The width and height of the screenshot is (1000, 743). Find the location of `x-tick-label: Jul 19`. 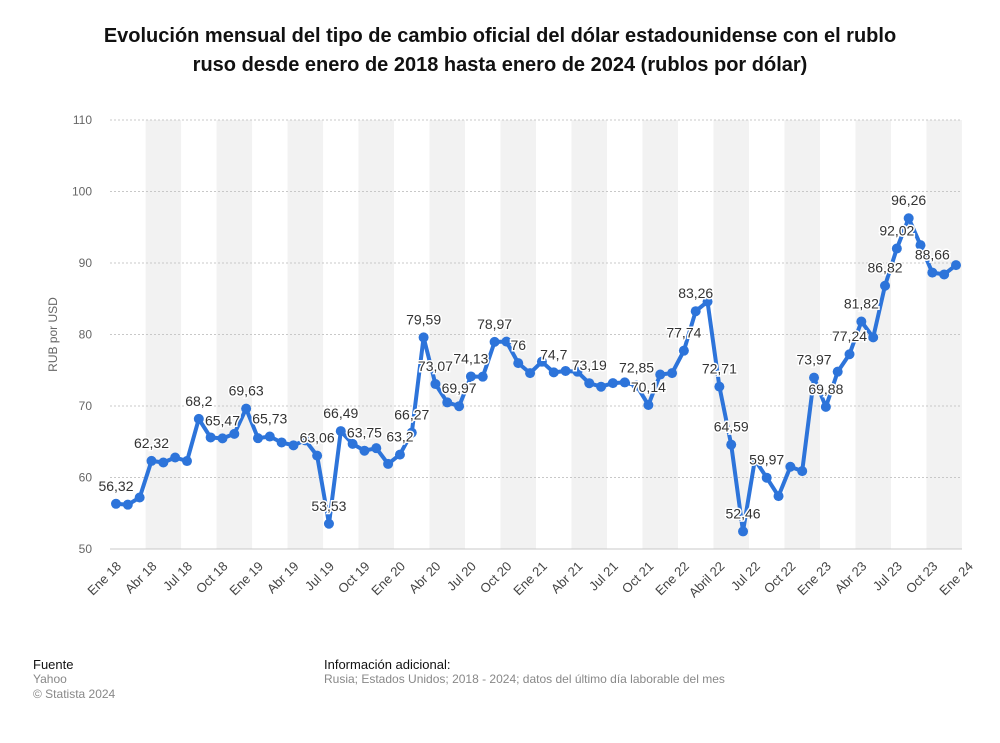

x-tick-label: Jul 19 is located at coordinates (319, 576).